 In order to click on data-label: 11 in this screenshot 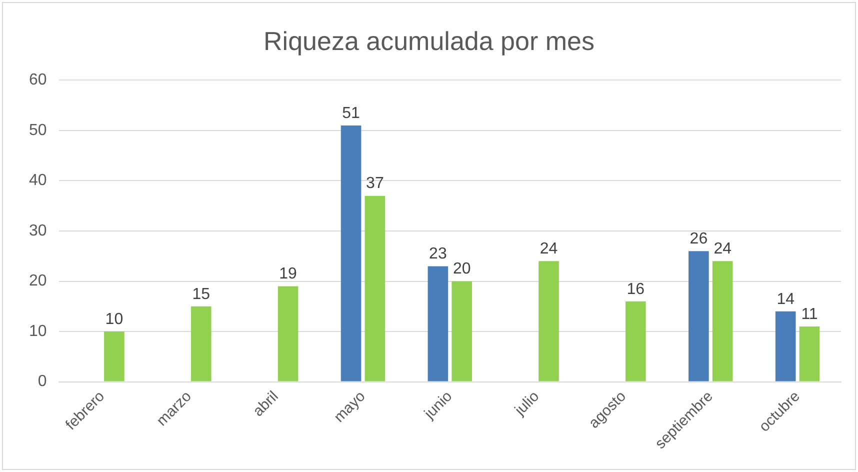, I will do `click(809, 314)`.